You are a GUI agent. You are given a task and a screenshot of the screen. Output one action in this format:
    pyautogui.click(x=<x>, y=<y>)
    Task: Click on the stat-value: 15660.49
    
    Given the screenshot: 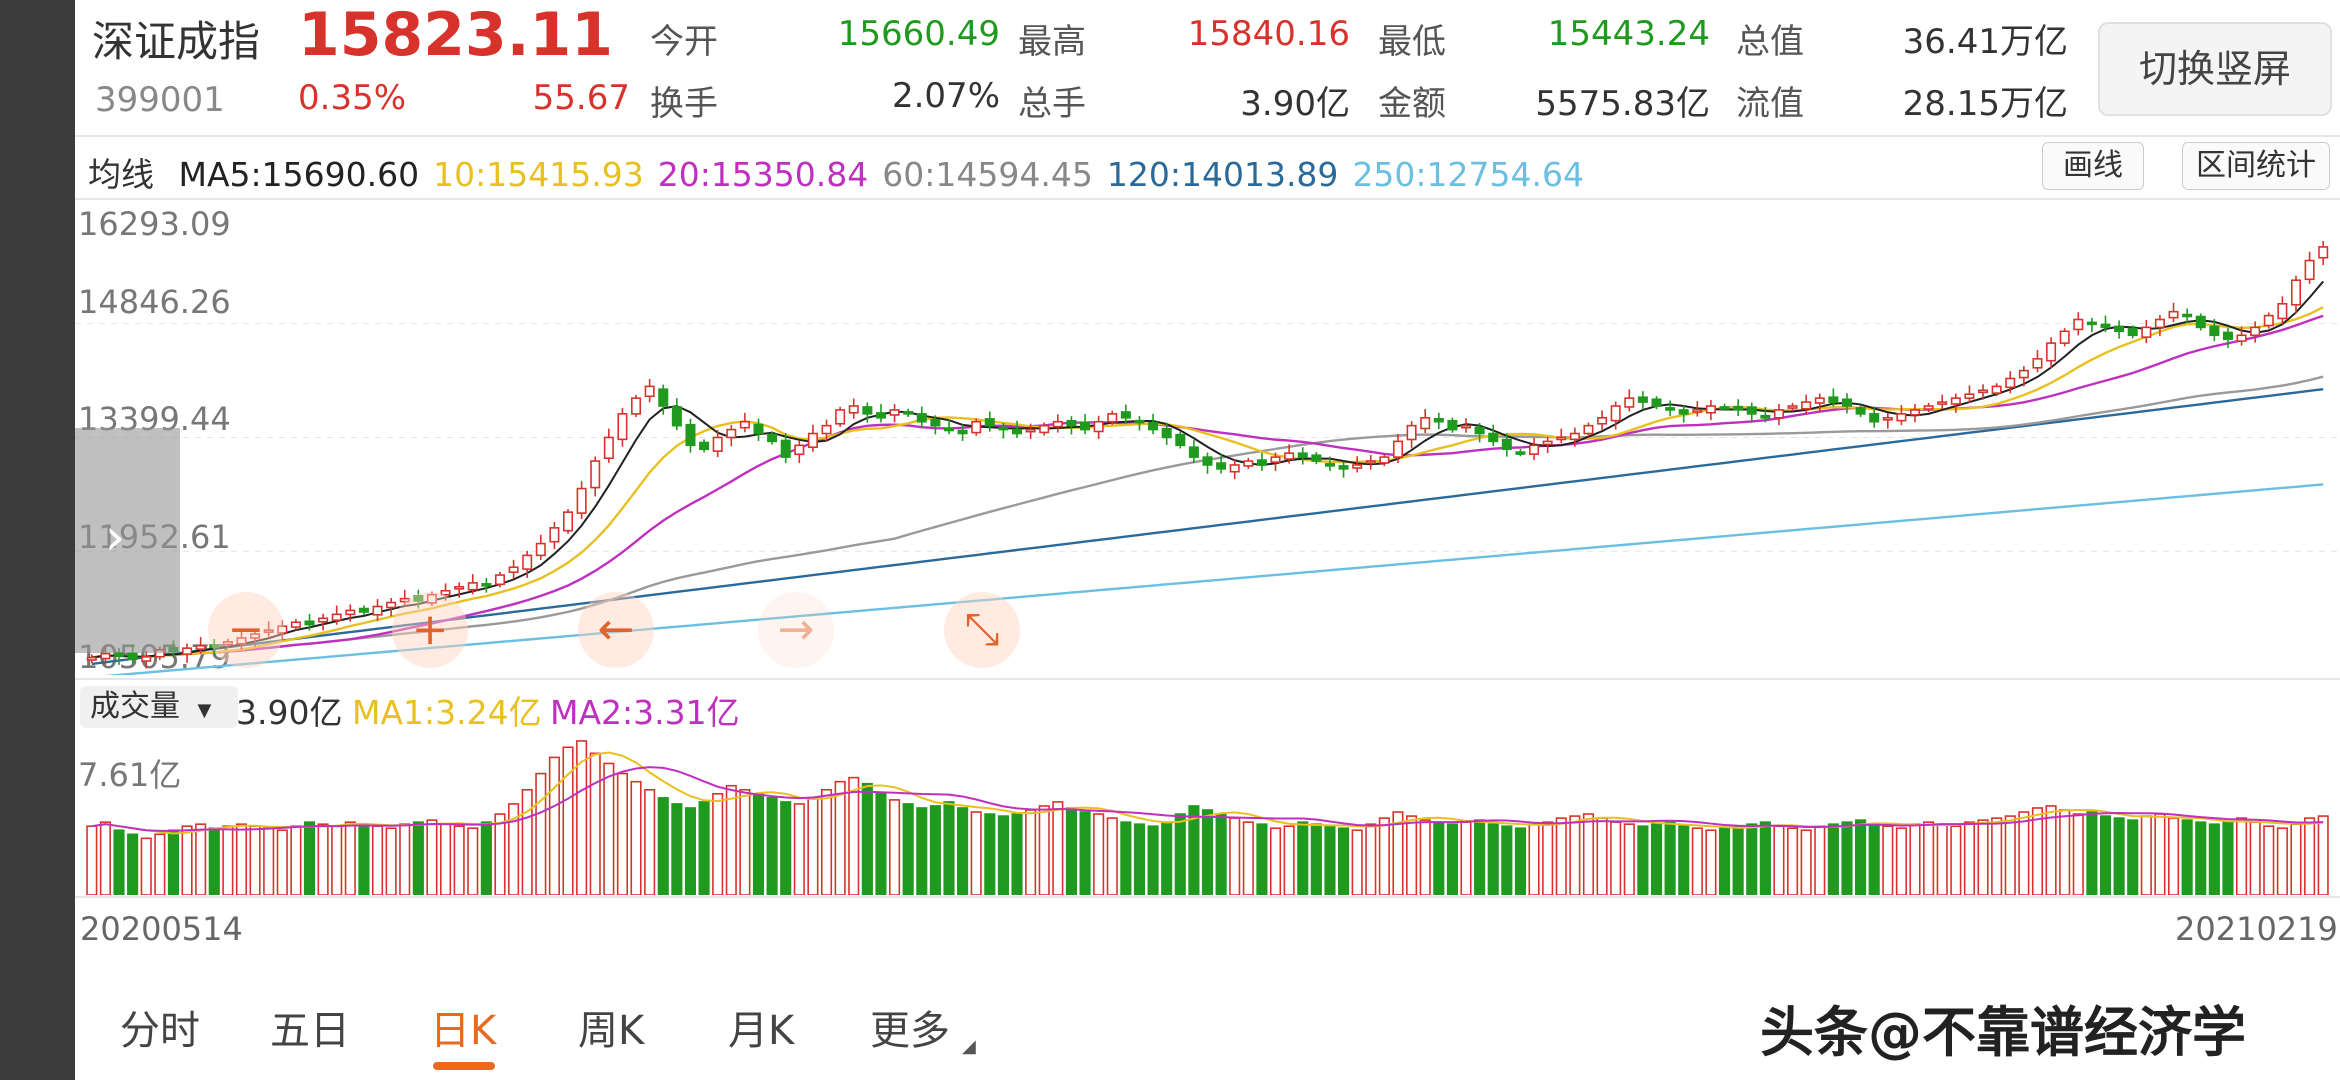 What is the action you would take?
    pyautogui.click(x=918, y=34)
    